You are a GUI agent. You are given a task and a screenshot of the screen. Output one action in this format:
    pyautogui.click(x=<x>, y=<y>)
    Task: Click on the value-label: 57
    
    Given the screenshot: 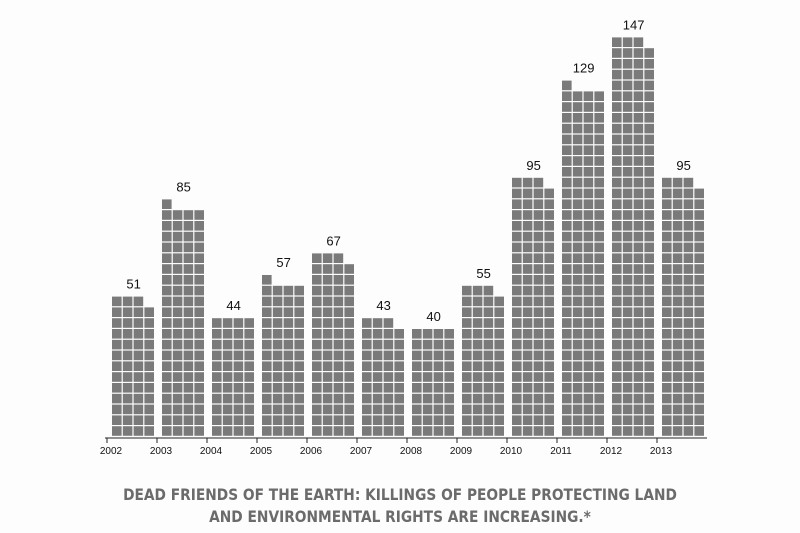 What is the action you would take?
    pyautogui.click(x=283, y=262)
    